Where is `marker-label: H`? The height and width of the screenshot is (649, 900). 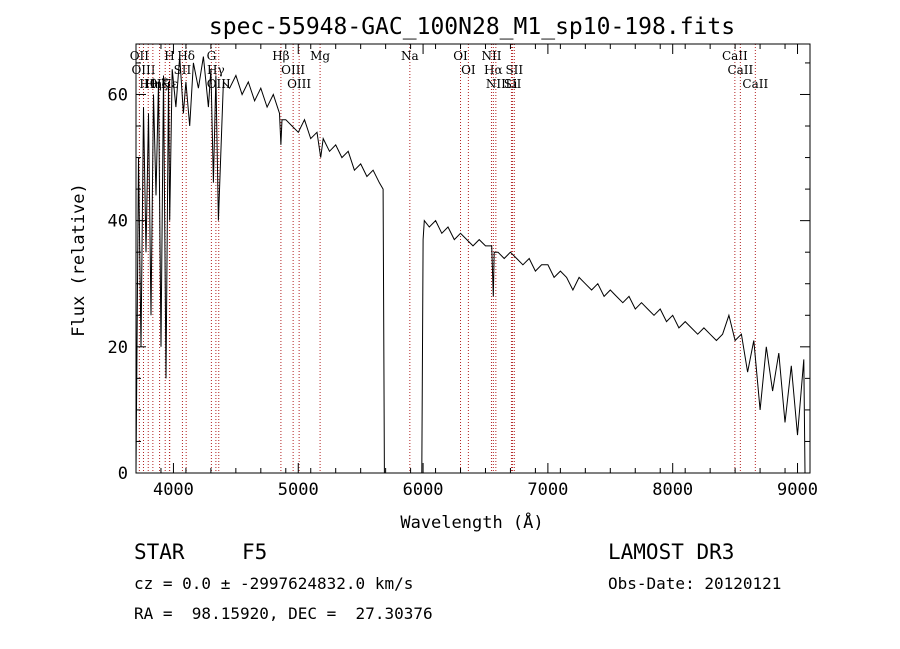 marker-label: H is located at coordinates (169, 56).